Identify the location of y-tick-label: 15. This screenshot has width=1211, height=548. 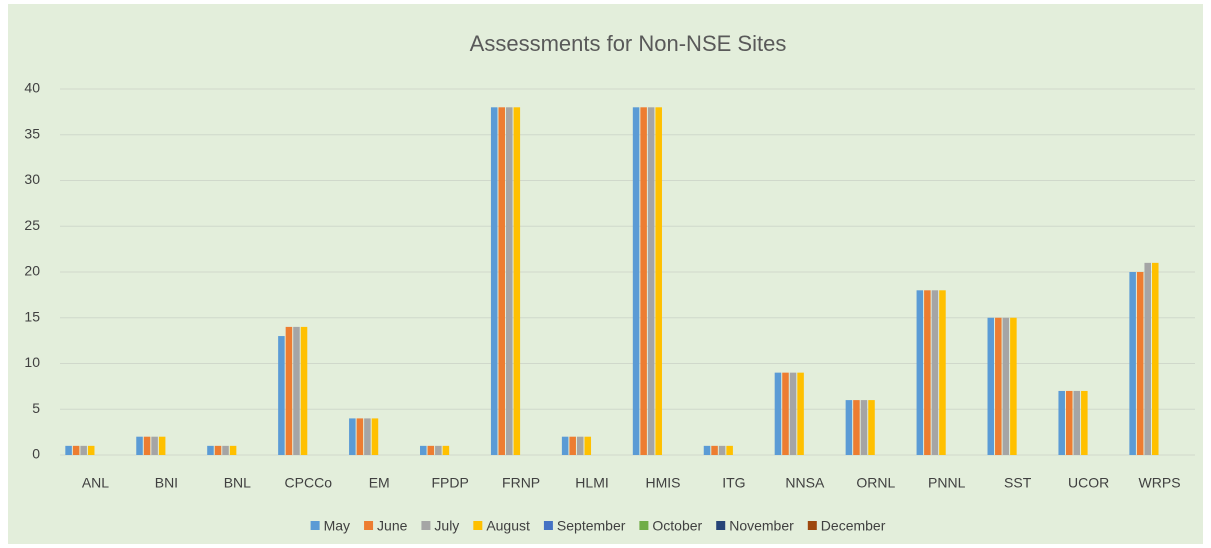
(32, 316).